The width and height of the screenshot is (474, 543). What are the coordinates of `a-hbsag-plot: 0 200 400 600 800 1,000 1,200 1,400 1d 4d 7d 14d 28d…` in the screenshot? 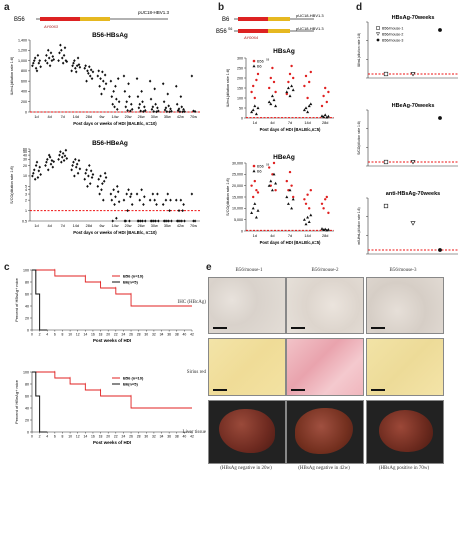 It's located at (105, 82).